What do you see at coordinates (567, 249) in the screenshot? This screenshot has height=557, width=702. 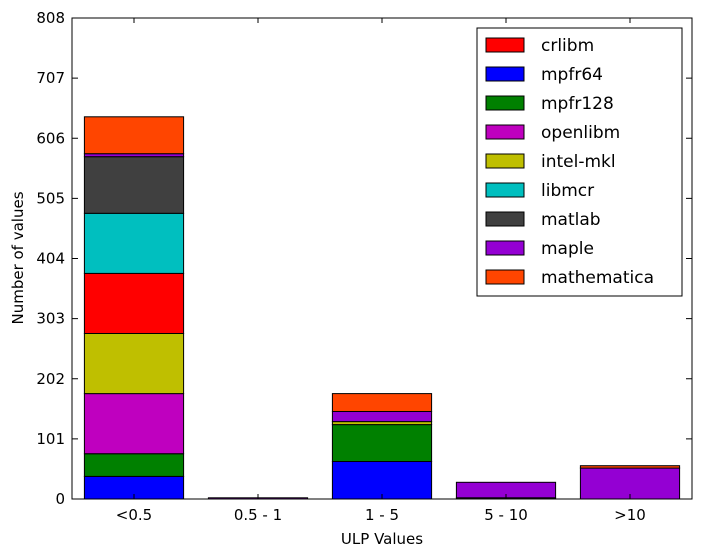 I see `legend-label-maple: maple` at bounding box center [567, 249].